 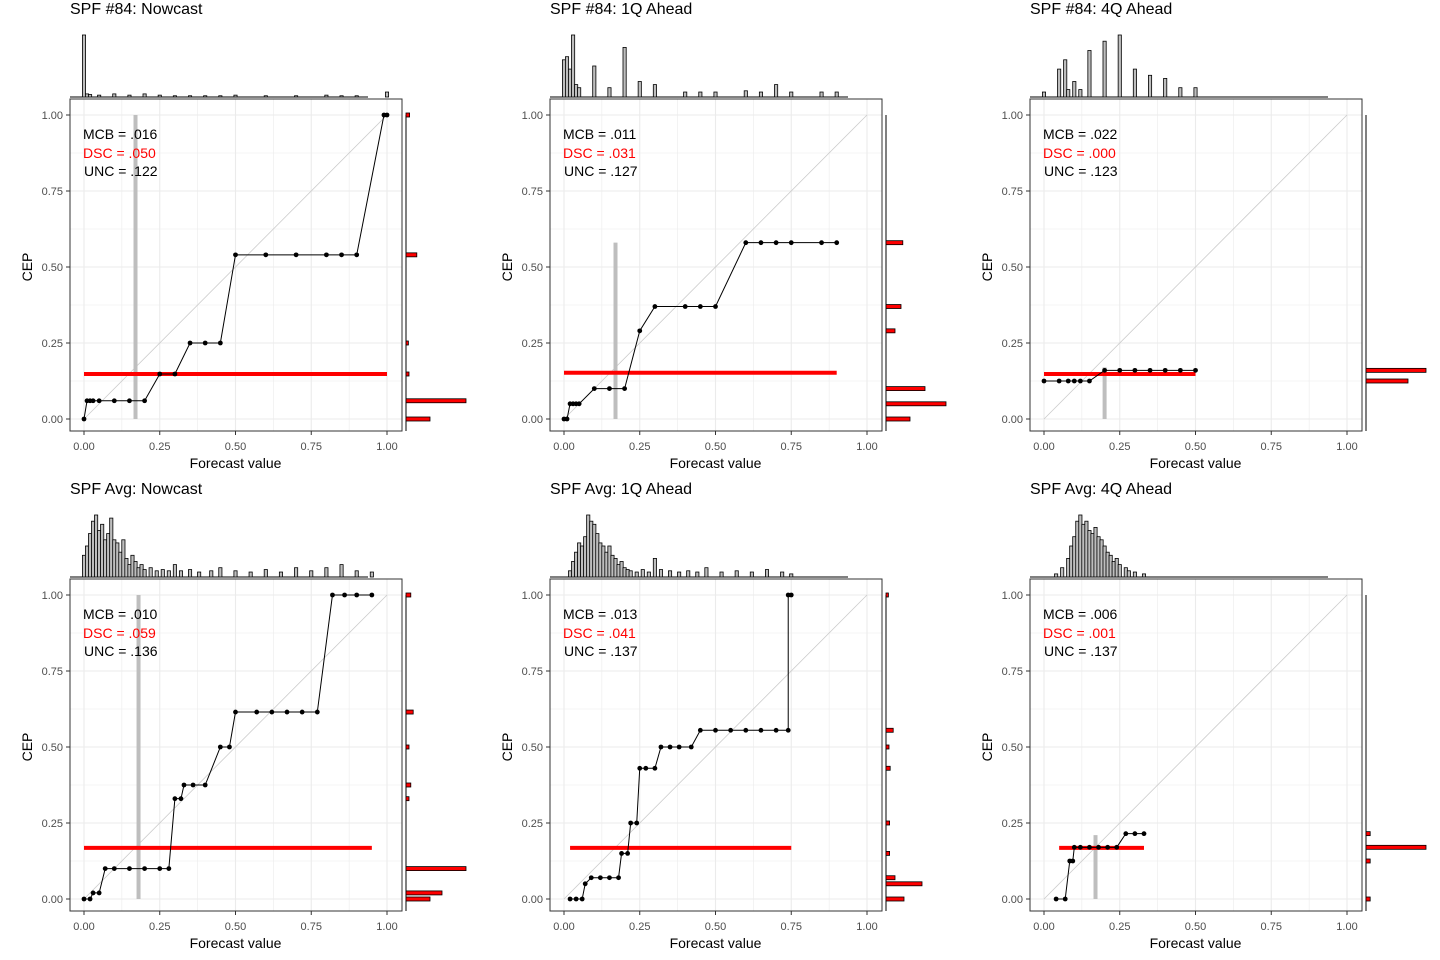 What do you see at coordinates (699, 66) in the screenshot?
I see `top-histogram` at bounding box center [699, 66].